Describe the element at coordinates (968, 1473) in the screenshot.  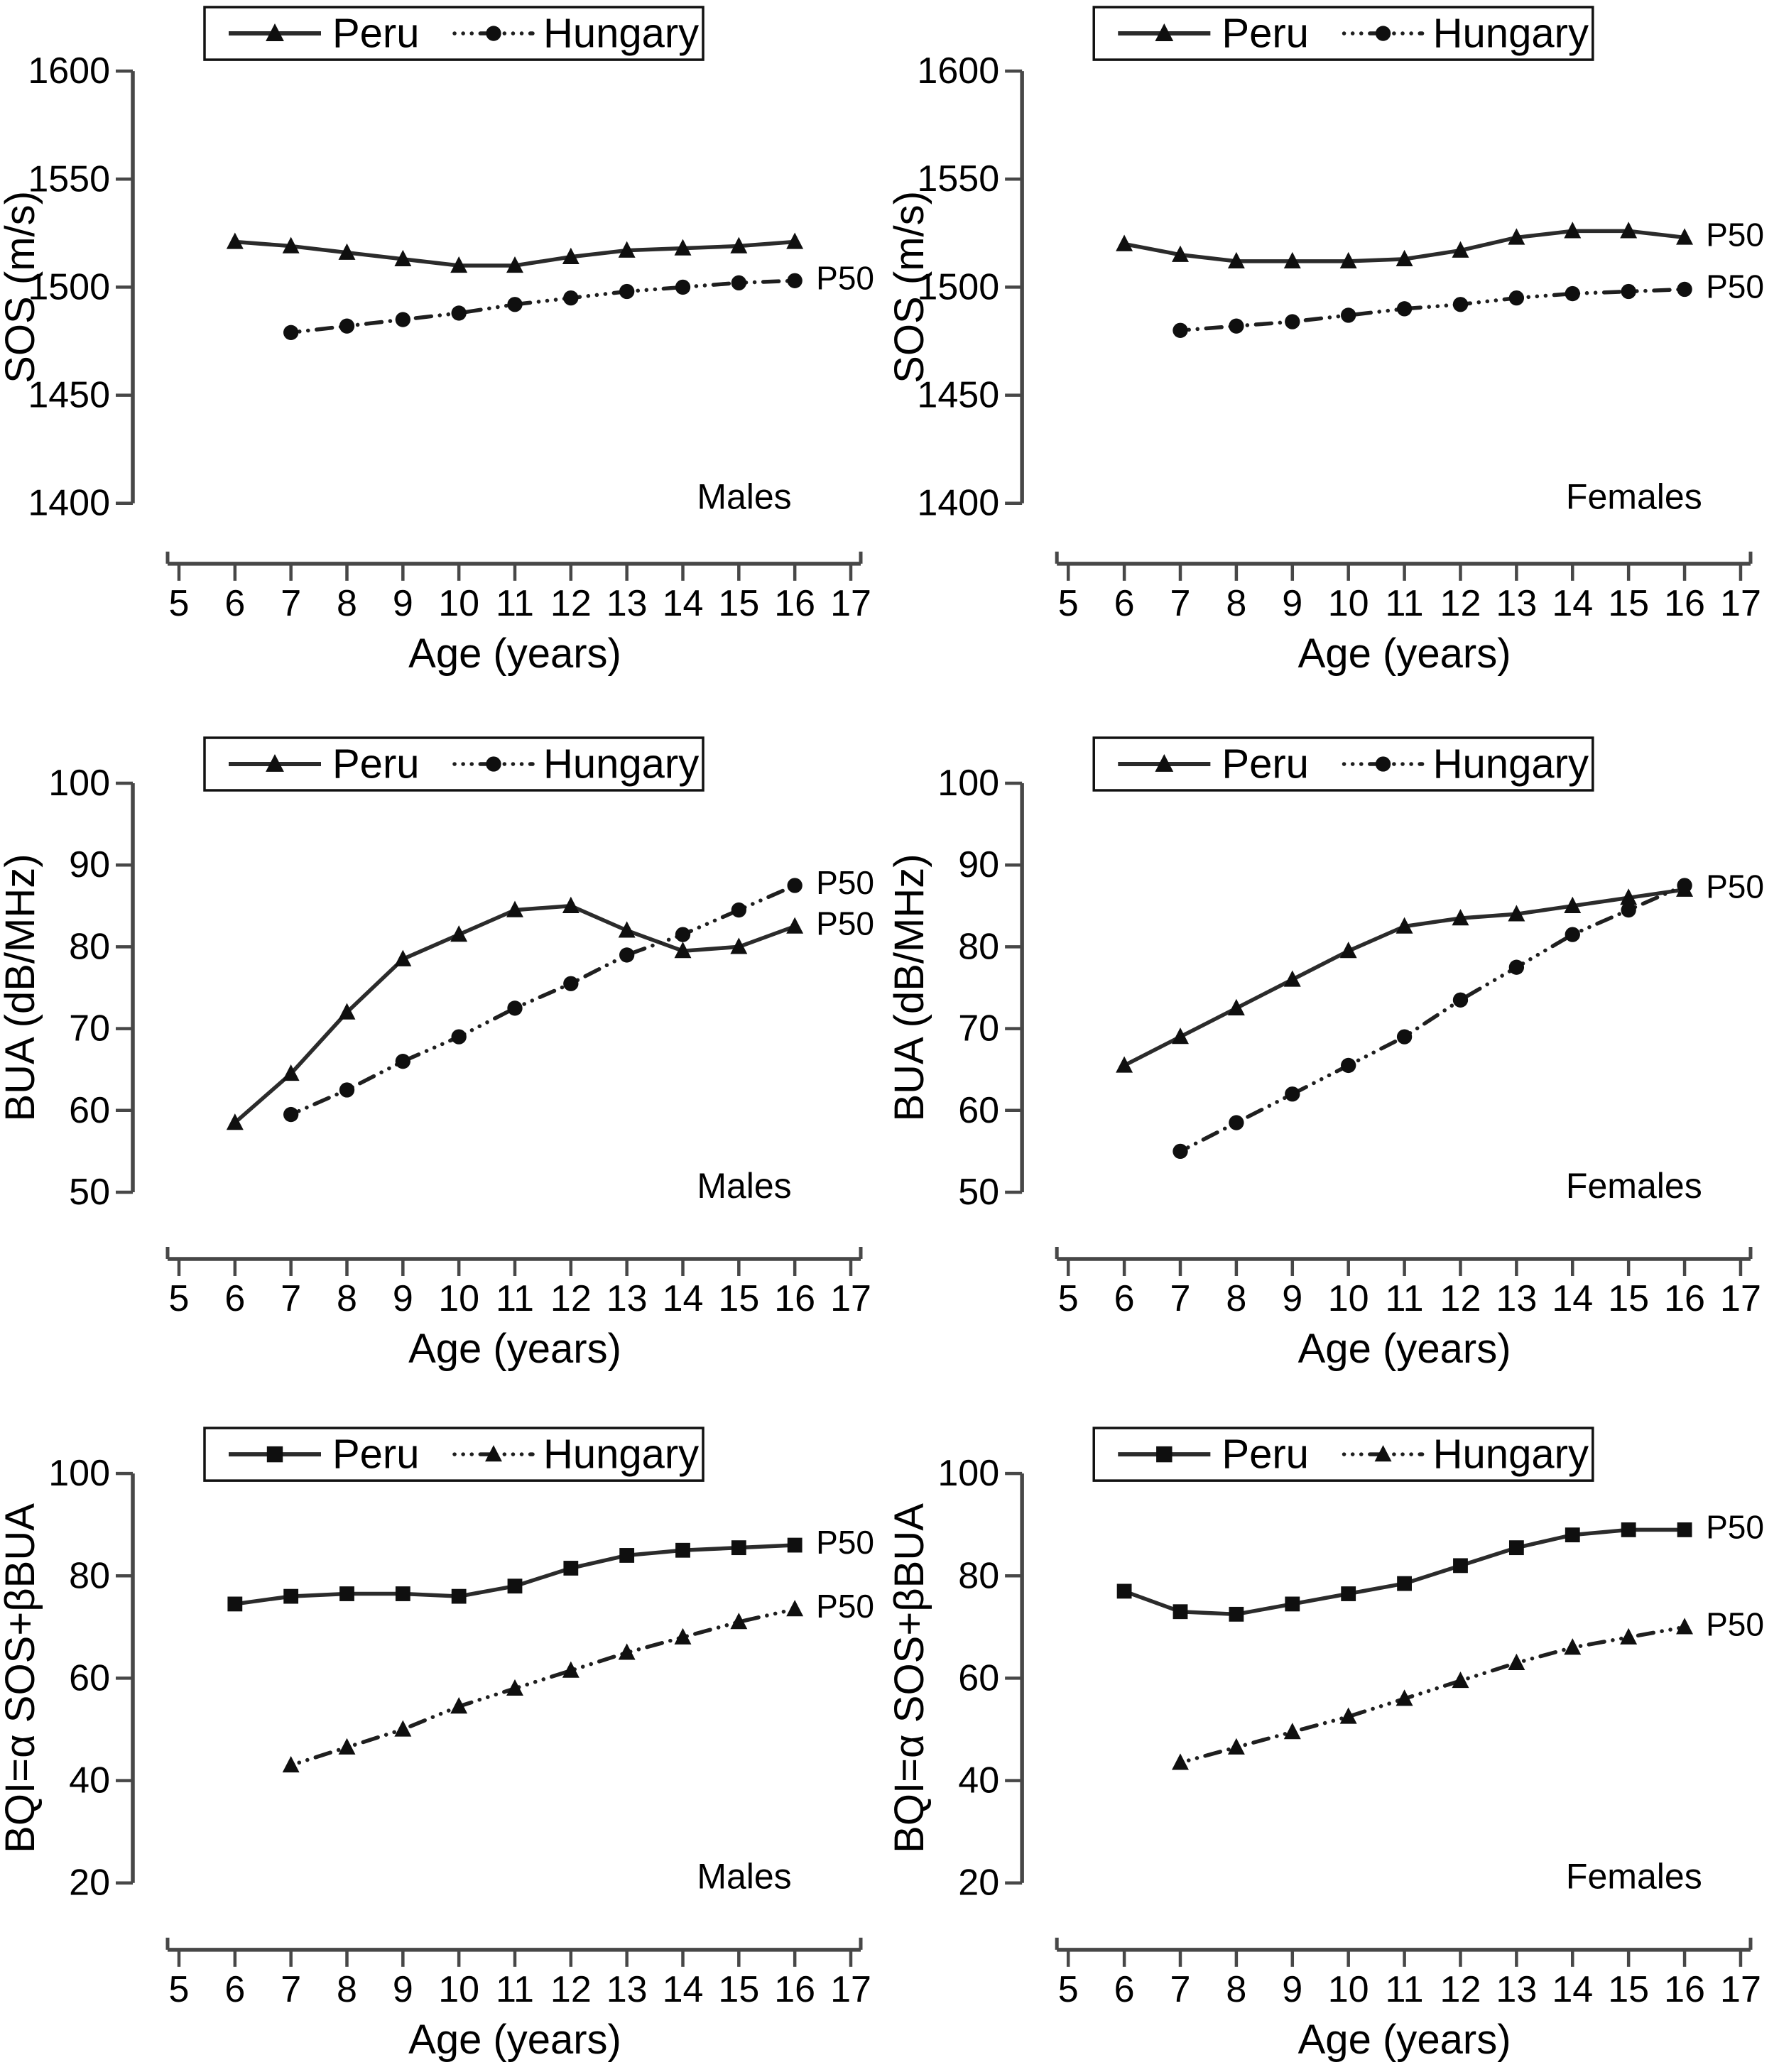
I see `y-tick-label: 100` at that location.